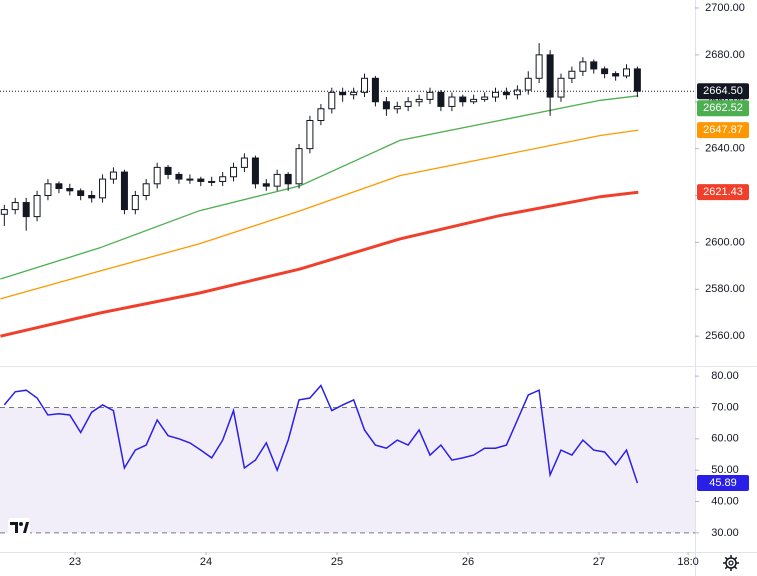 This screenshot has height=576, width=757. I want to click on y-tick-label: 2560.00, so click(725, 336).